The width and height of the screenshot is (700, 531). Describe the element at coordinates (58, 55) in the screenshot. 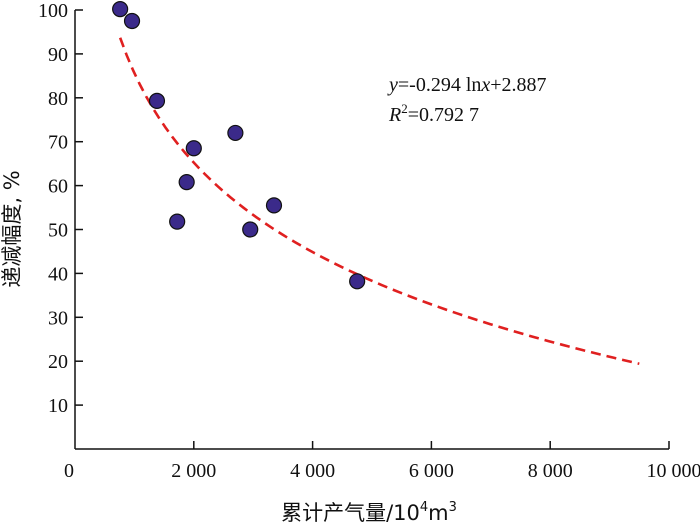

I see `y-tick-label: 90` at that location.